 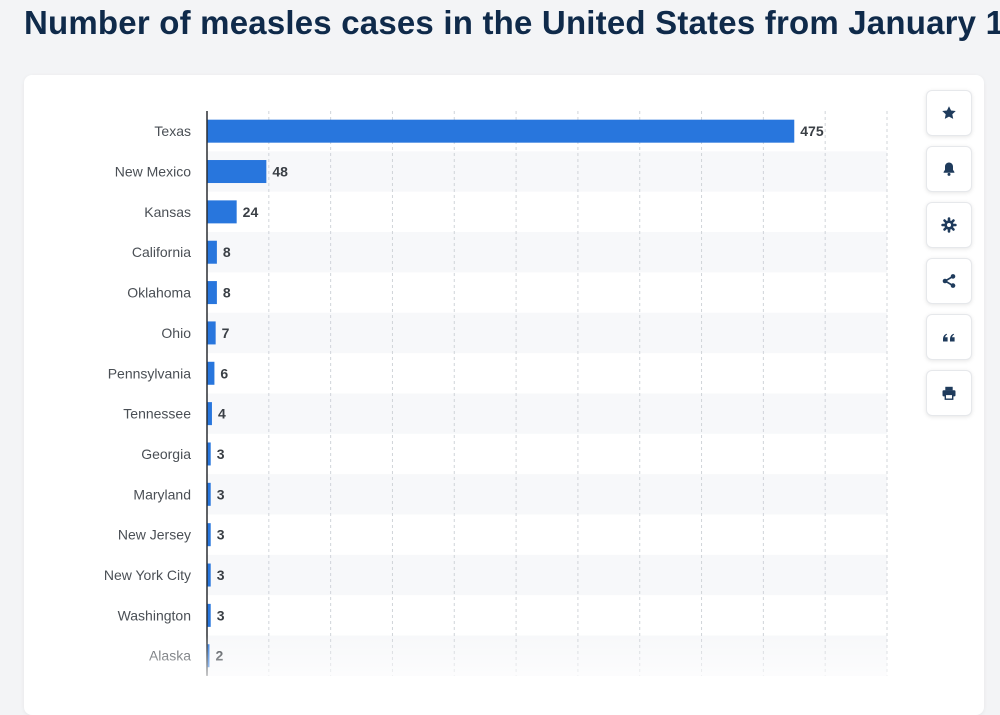 I want to click on value-label: 6, so click(x=224, y=373).